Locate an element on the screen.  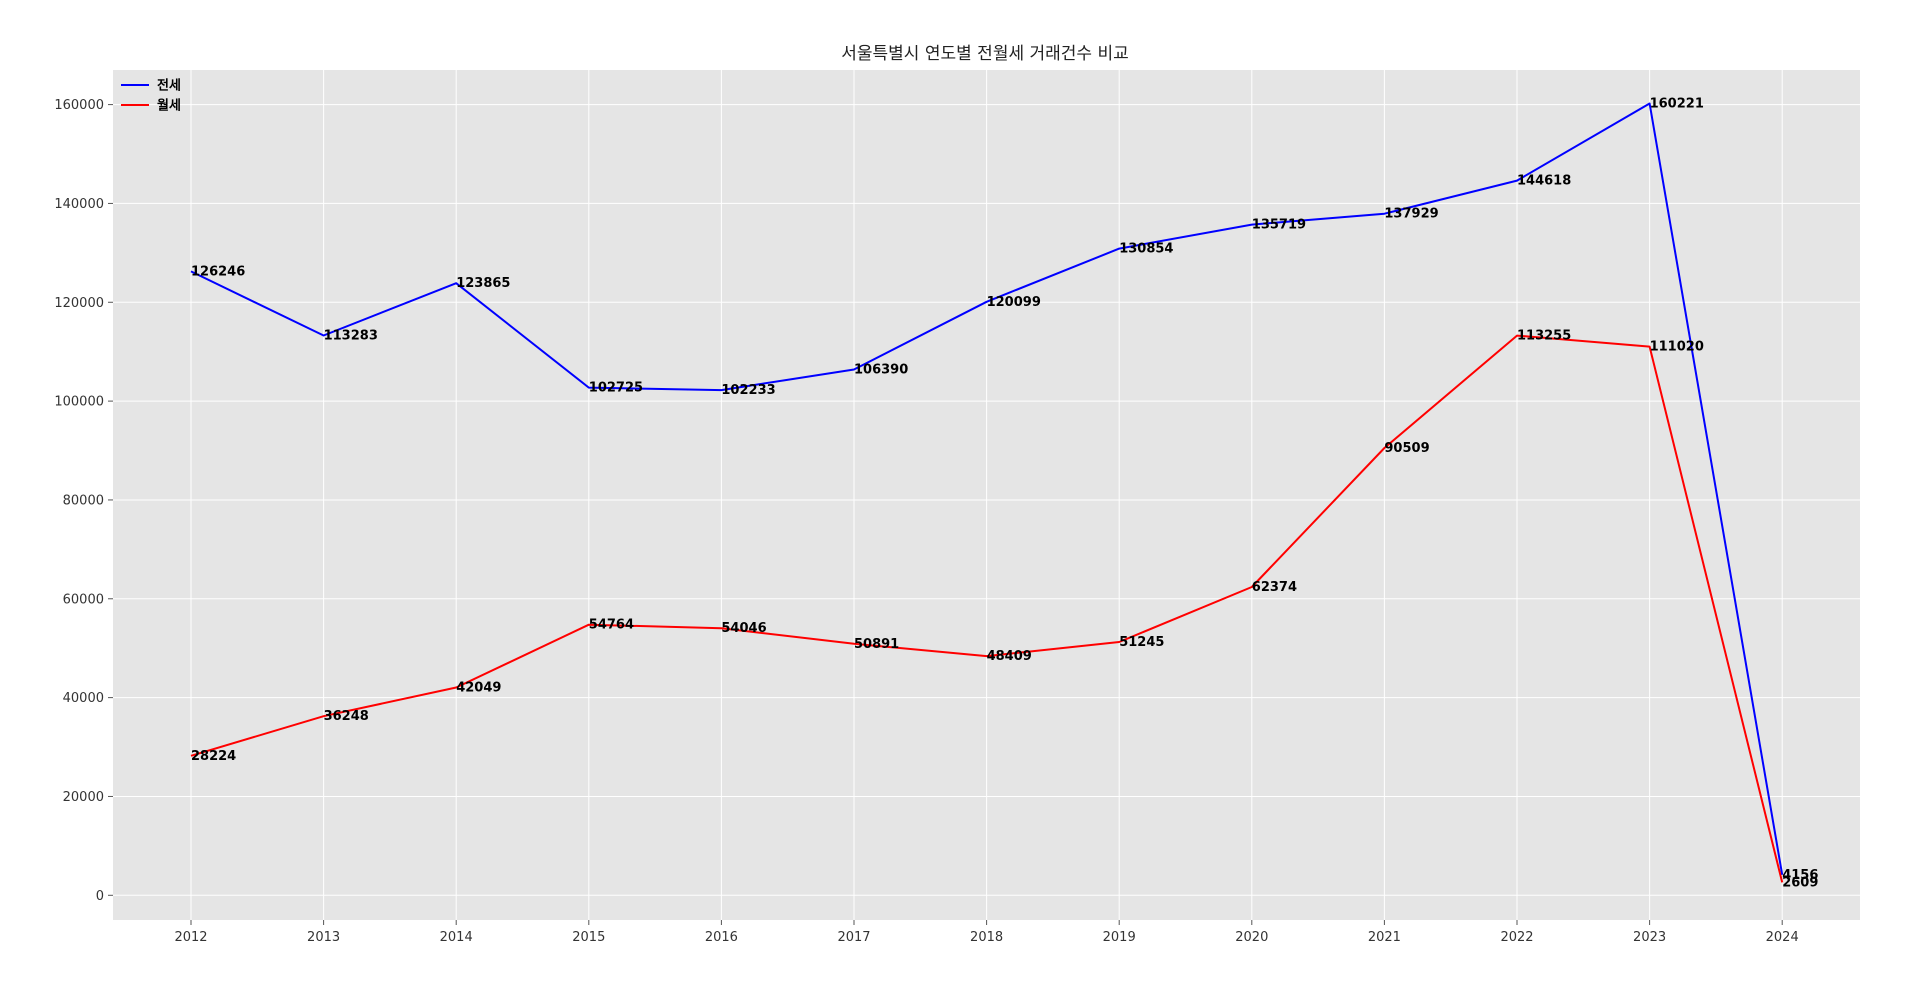
y-tick-label: 60000 is located at coordinates (83, 599).